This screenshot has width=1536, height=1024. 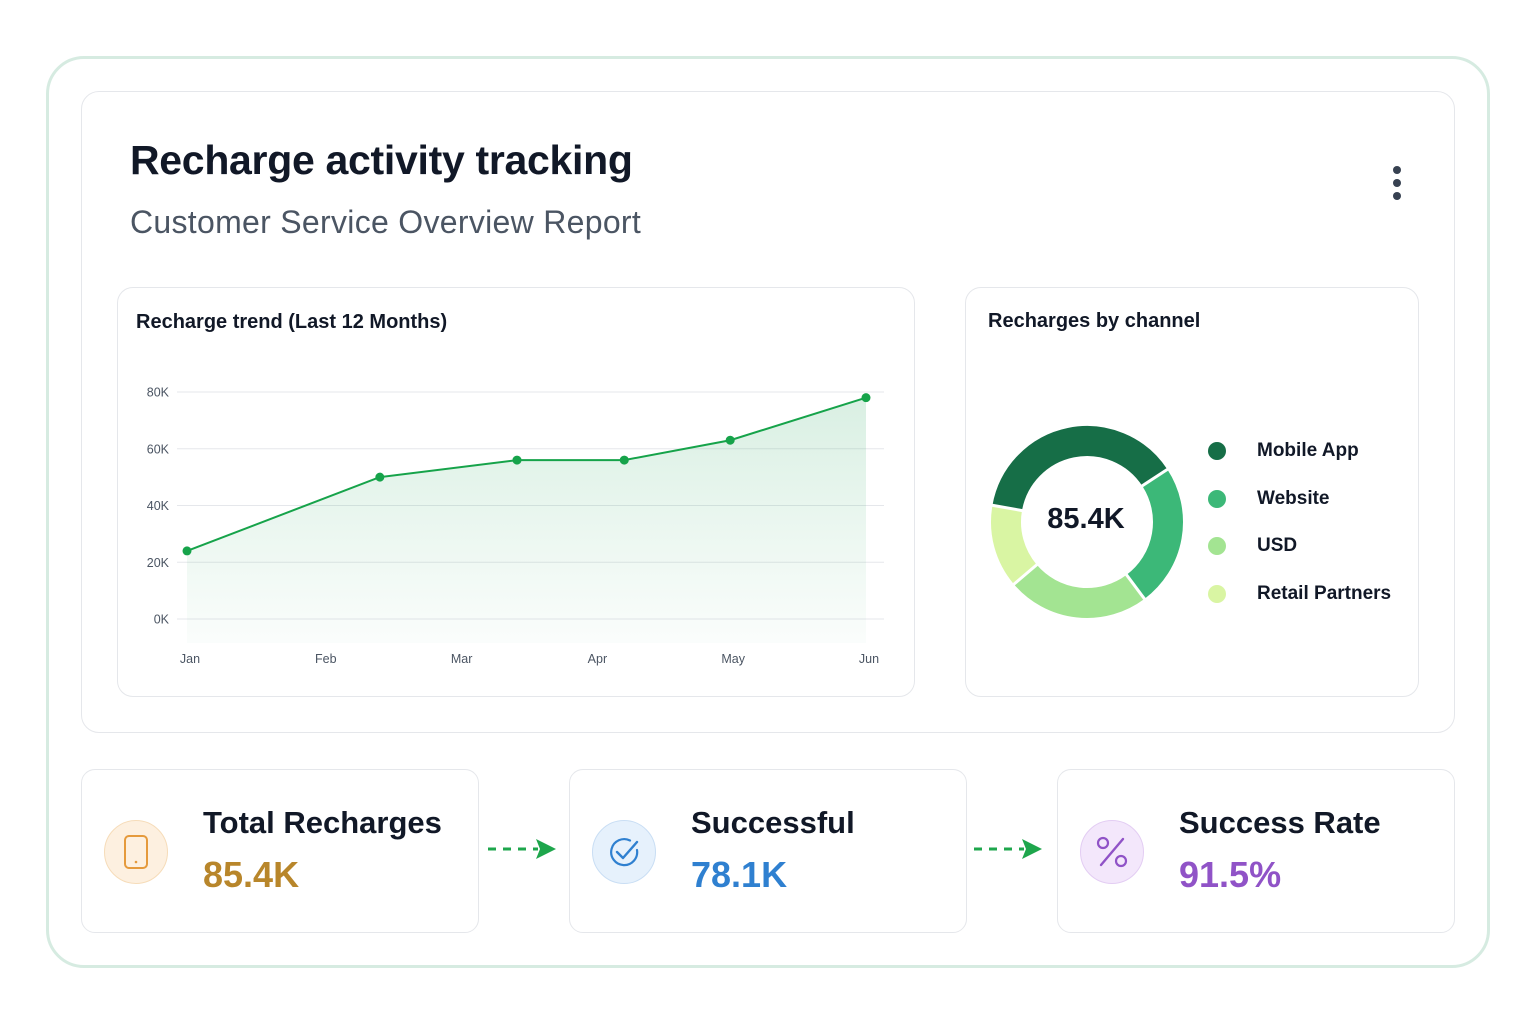 I want to click on kpi-label: Success Rate, so click(x=1280, y=822).